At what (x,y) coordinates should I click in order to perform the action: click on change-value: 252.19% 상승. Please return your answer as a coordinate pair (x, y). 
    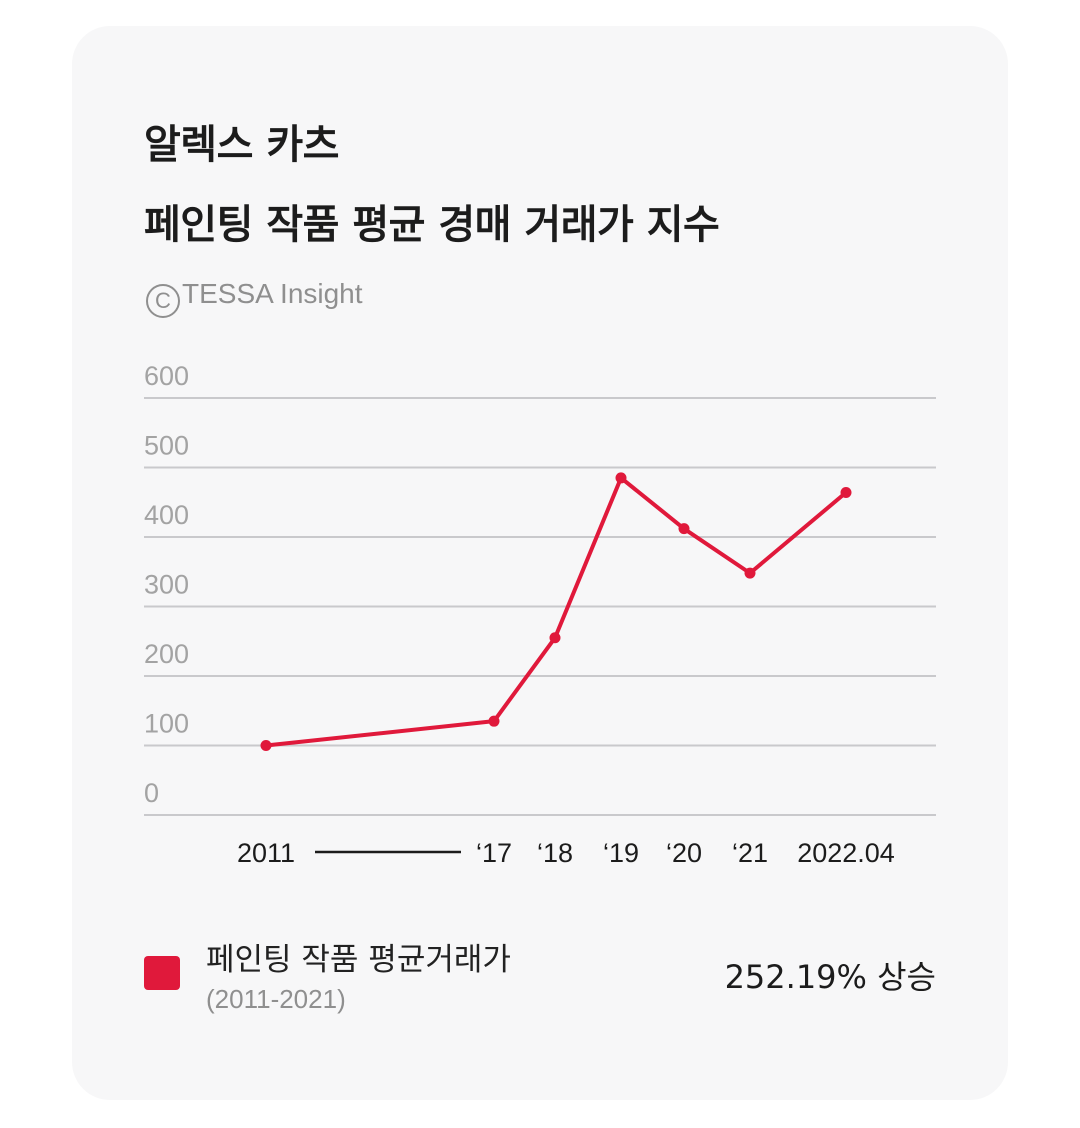
    Looking at the image, I should click on (830, 977).